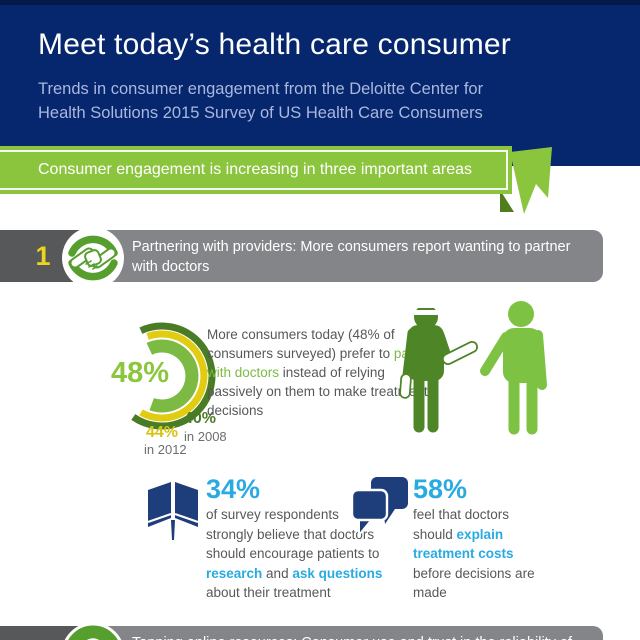 This screenshot has height=640, width=640. Describe the element at coordinates (200, 418) in the screenshot. I see `donut-value-2008: 40%` at that location.